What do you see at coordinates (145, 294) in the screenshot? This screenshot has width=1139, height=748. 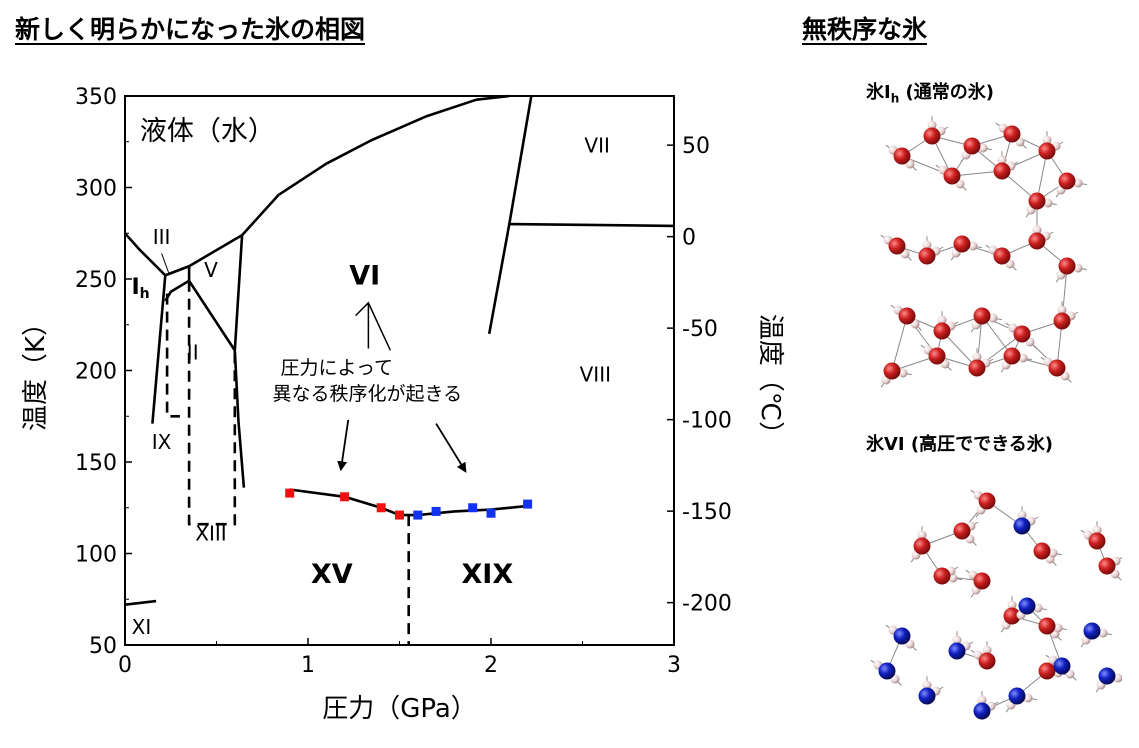 I see `phase-label-ih-sub: h` at bounding box center [145, 294].